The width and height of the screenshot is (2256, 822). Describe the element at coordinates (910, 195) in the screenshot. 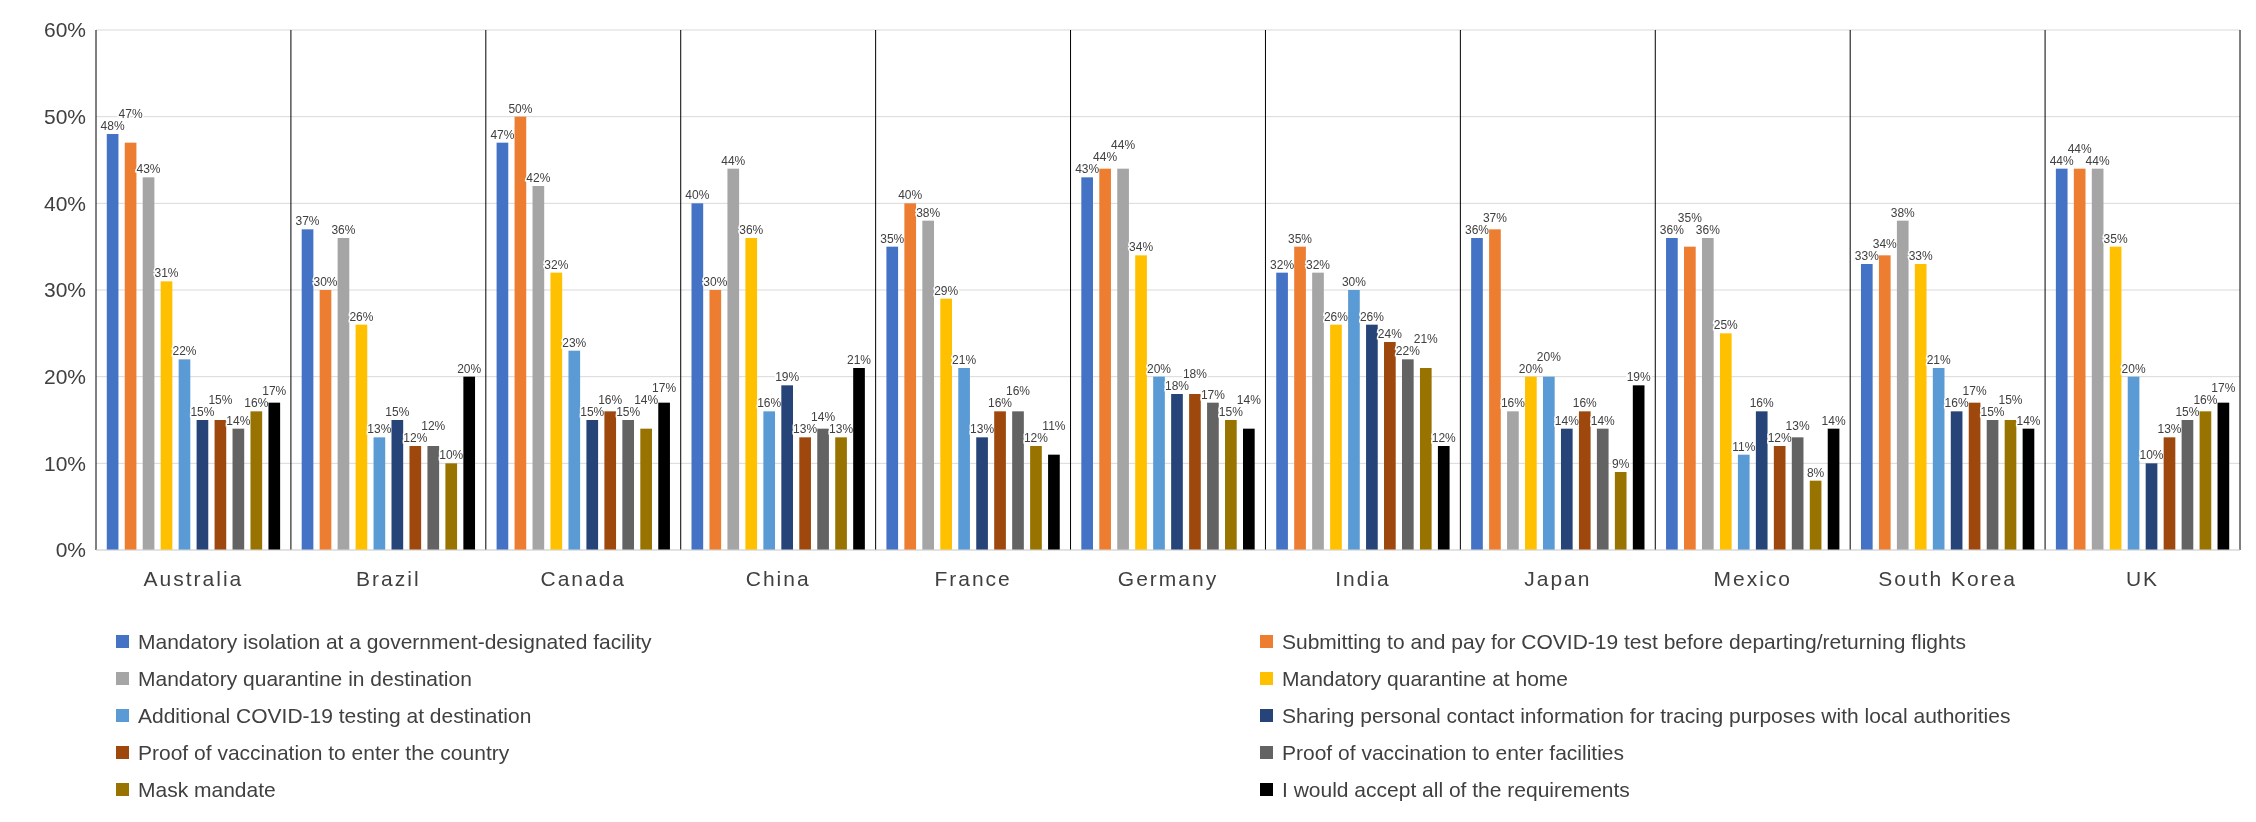

I see `text: 40%` at that location.